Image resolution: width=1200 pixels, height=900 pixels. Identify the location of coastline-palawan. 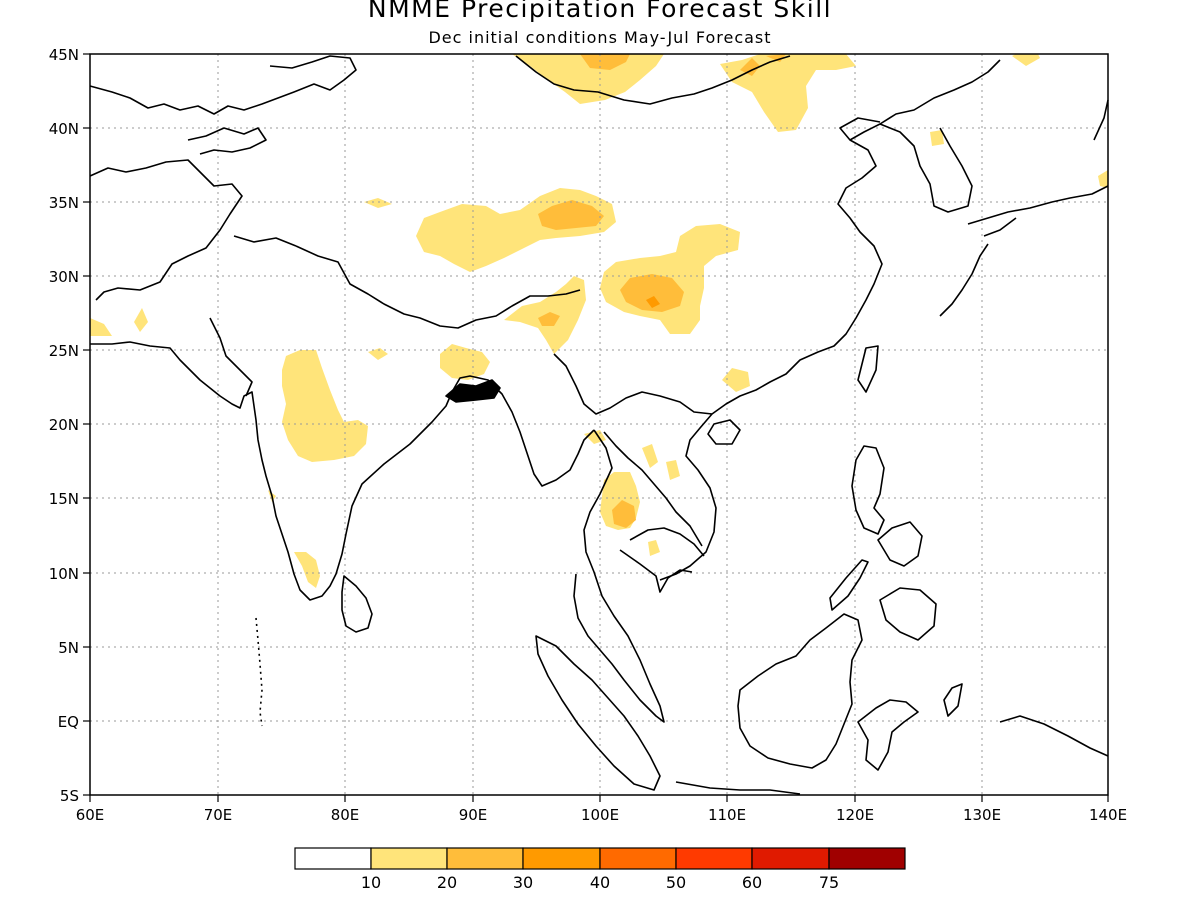
(849, 585).